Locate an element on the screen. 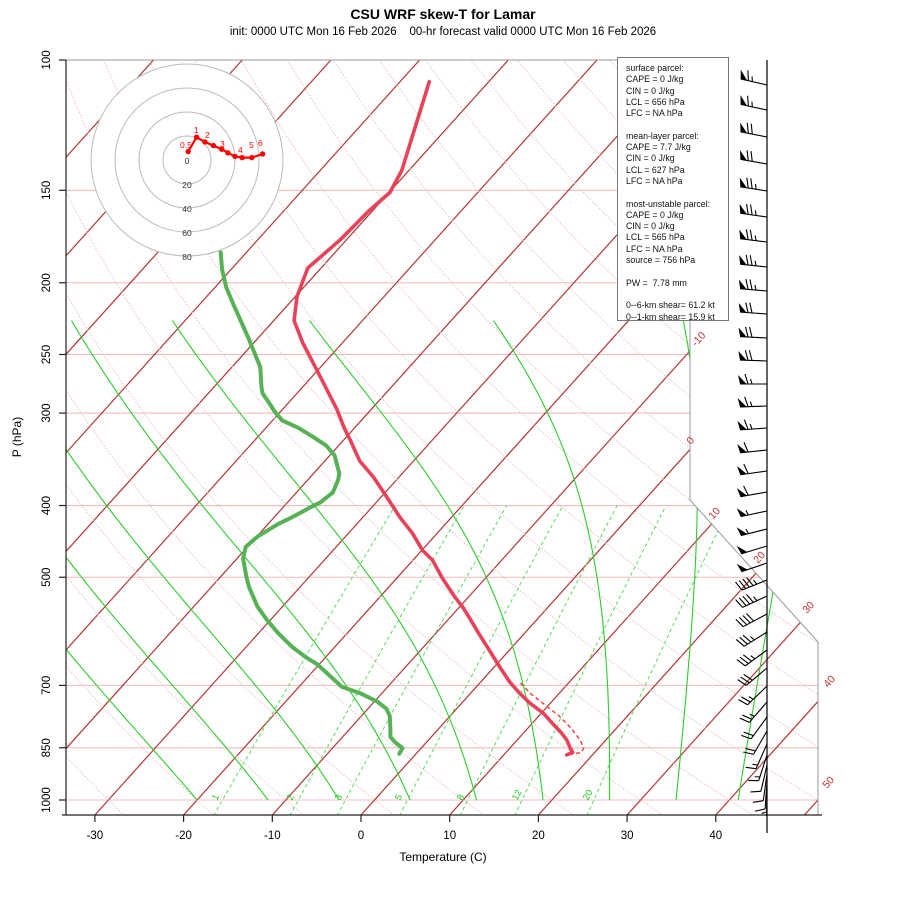 The image size is (900, 900). hodograph-trace is located at coordinates (225, 147).